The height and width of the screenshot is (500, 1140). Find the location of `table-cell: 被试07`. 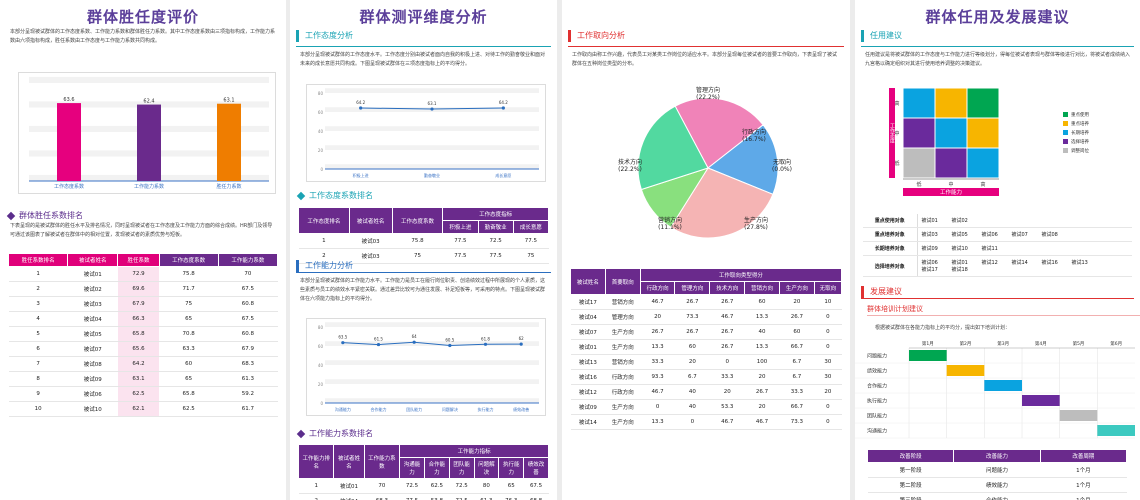

table-cell: 被试07 is located at coordinates (588, 332).